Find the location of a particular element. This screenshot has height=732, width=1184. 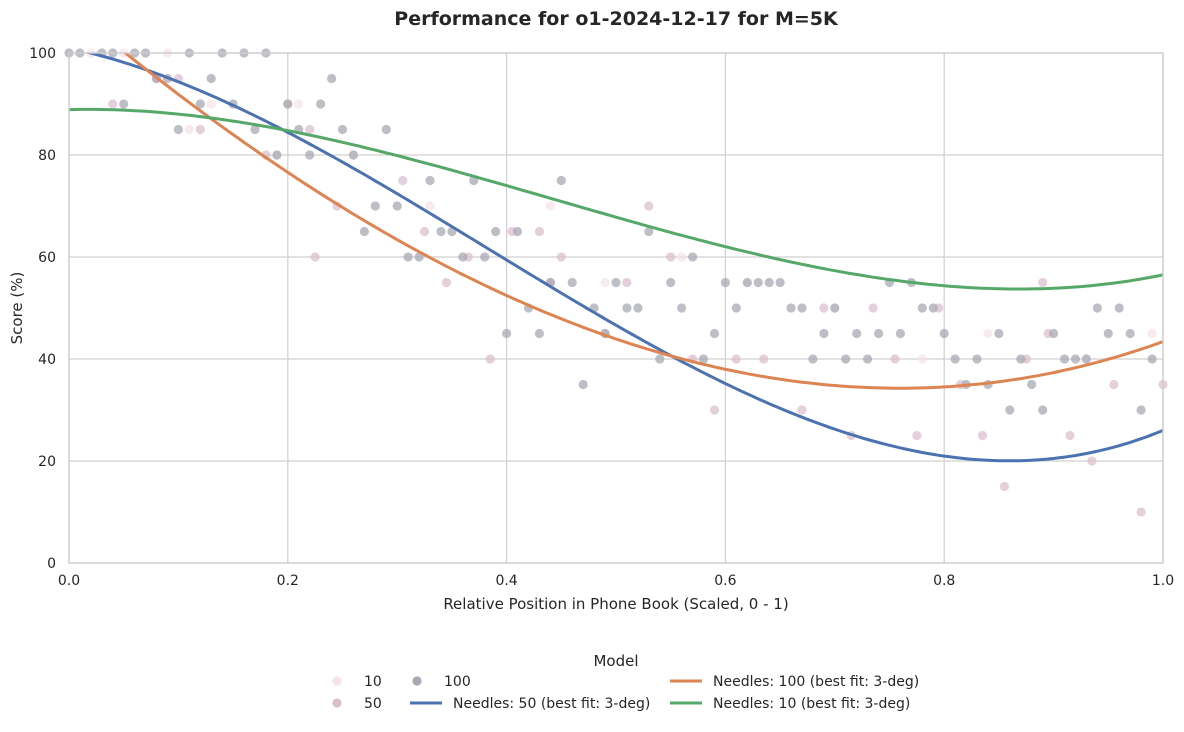

y-tick-label: 40 is located at coordinates (47, 360).